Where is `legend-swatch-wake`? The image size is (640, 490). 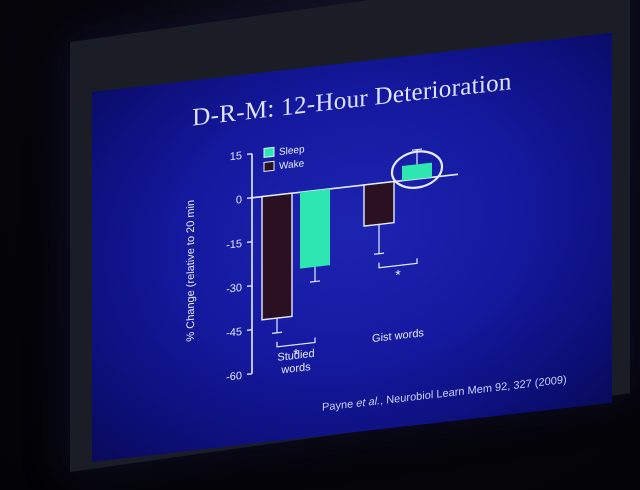 legend-swatch-wake is located at coordinates (269, 166).